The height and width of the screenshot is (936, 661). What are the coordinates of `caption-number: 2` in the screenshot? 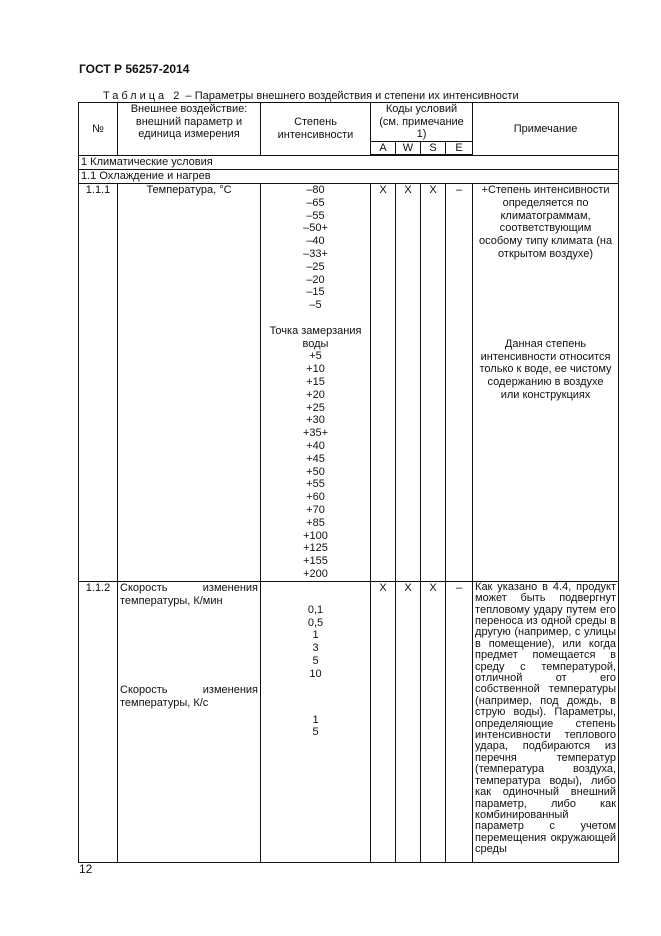 It's located at (176, 96).